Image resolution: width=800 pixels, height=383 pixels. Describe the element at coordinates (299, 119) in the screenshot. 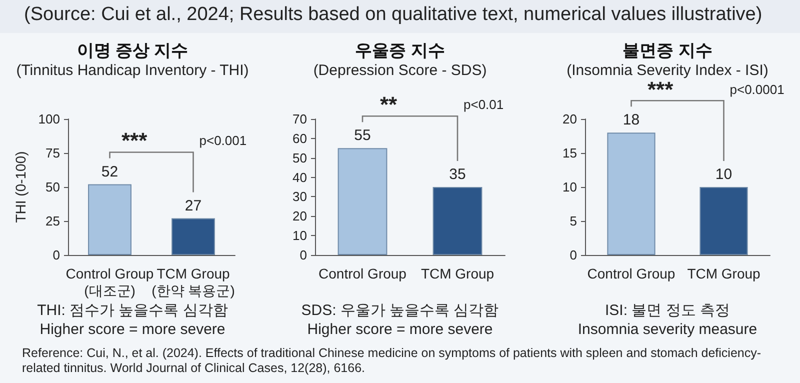

I see `y-tick-label: 70` at that location.